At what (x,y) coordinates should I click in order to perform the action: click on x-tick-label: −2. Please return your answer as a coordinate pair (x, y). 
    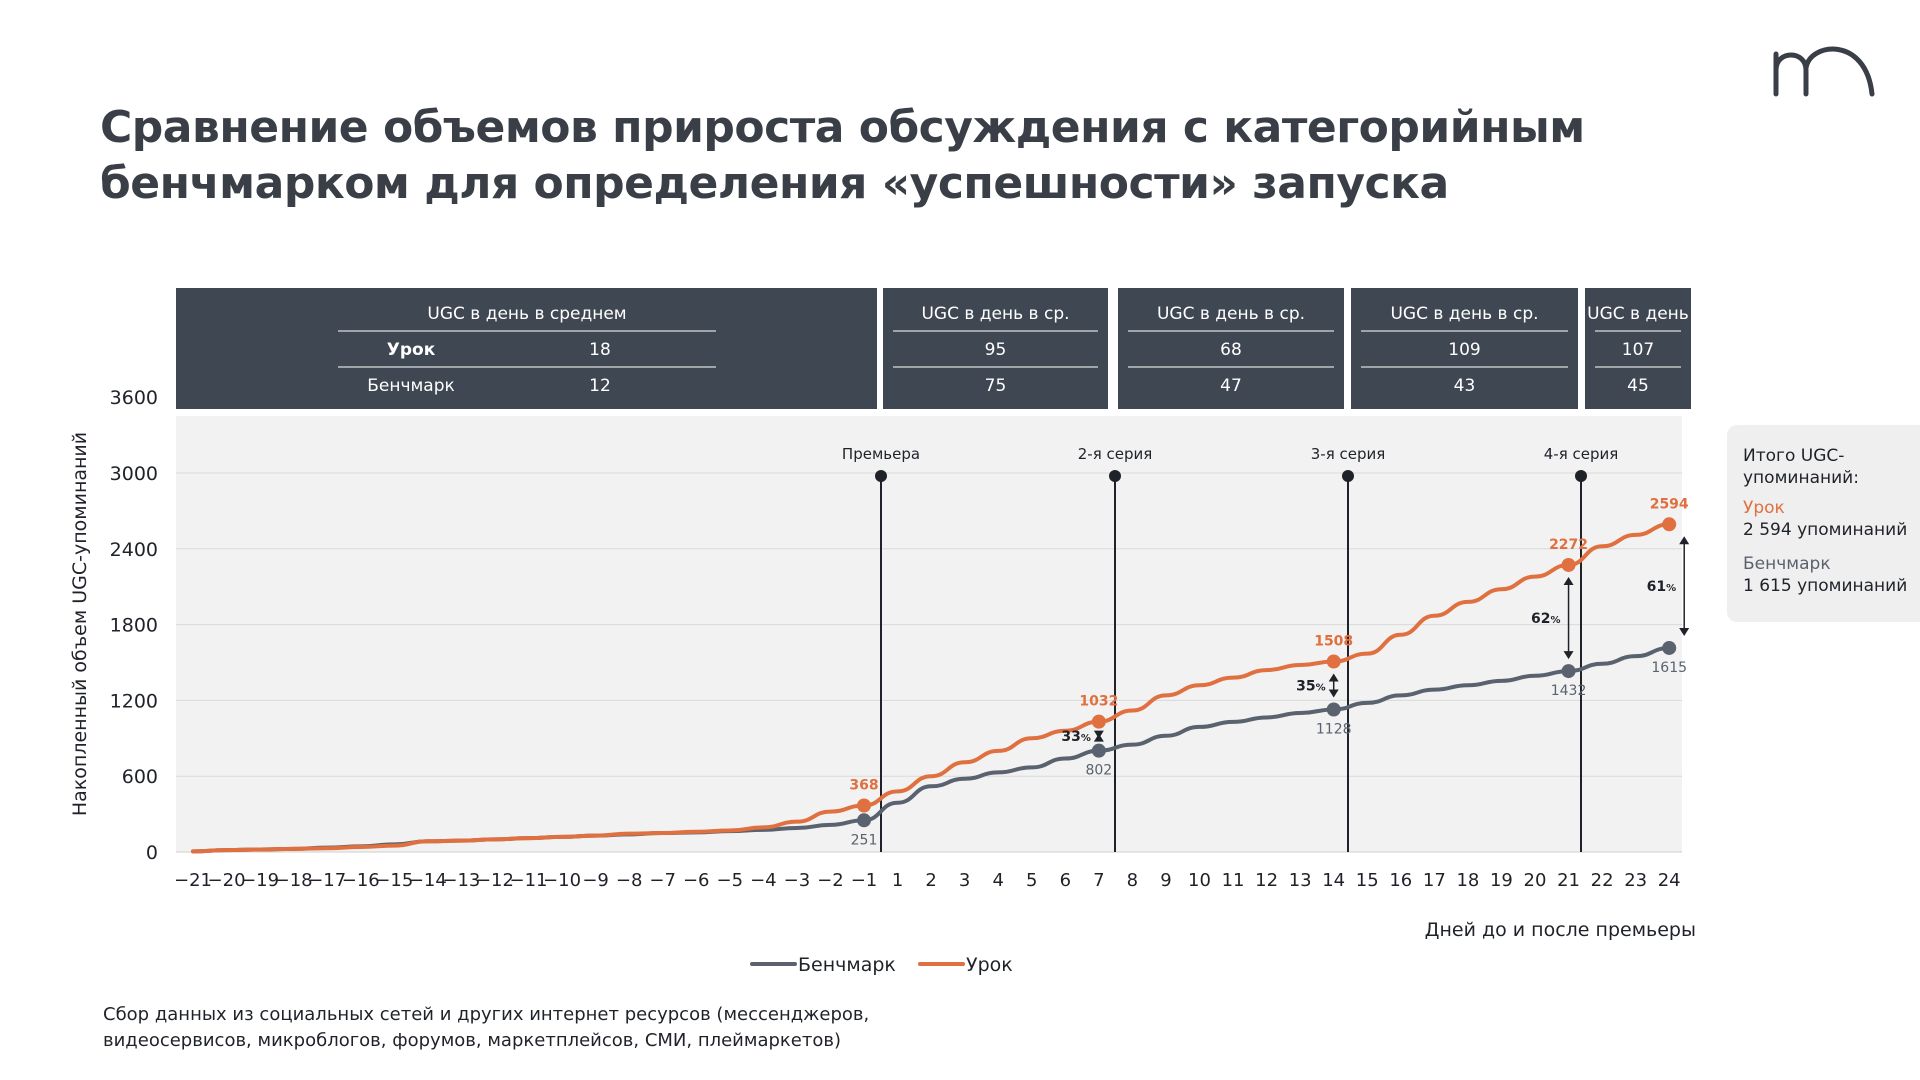
    Looking at the image, I should click on (830, 880).